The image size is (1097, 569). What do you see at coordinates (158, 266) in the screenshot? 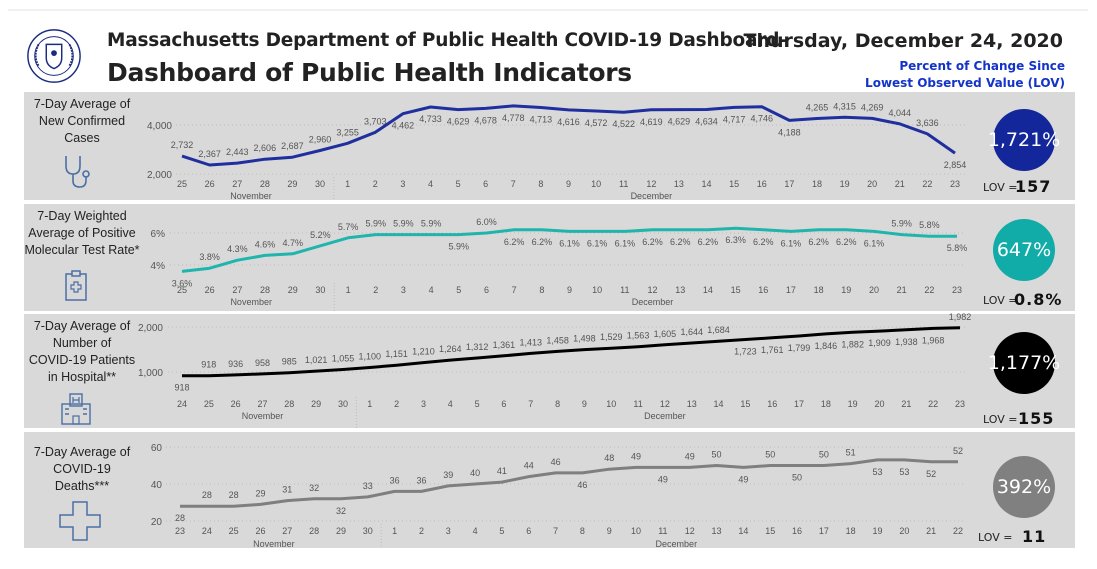
I see `y-tick-label: 4%` at bounding box center [158, 266].